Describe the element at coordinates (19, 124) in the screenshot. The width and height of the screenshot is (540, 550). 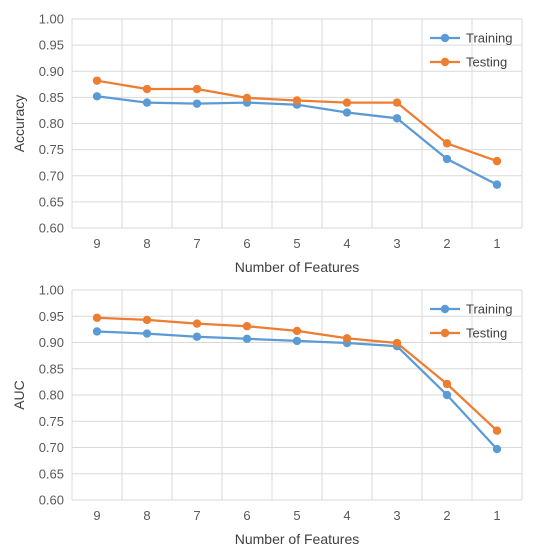
I see `y-axis-title: Accuracy` at that location.